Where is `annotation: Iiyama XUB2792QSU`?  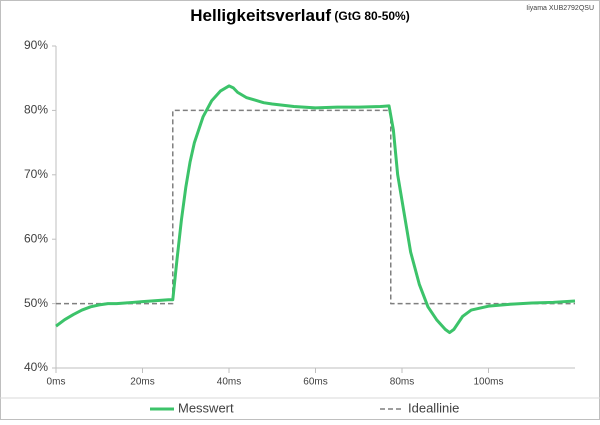 annotation: Iiyama XUB2792QSU is located at coordinates (560, 8).